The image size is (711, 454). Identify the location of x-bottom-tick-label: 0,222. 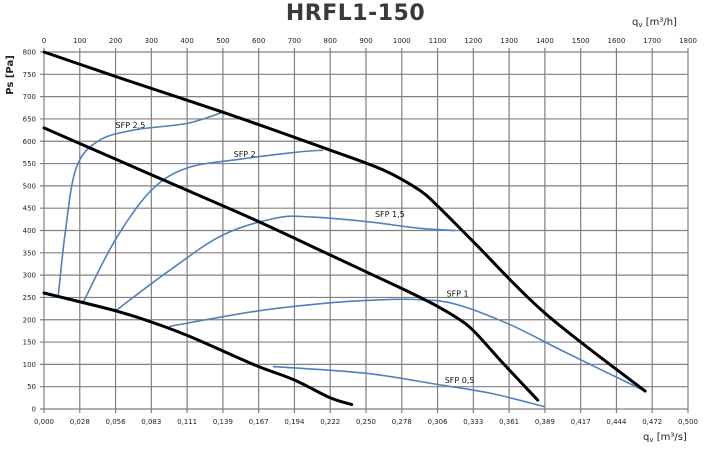
(330, 422).